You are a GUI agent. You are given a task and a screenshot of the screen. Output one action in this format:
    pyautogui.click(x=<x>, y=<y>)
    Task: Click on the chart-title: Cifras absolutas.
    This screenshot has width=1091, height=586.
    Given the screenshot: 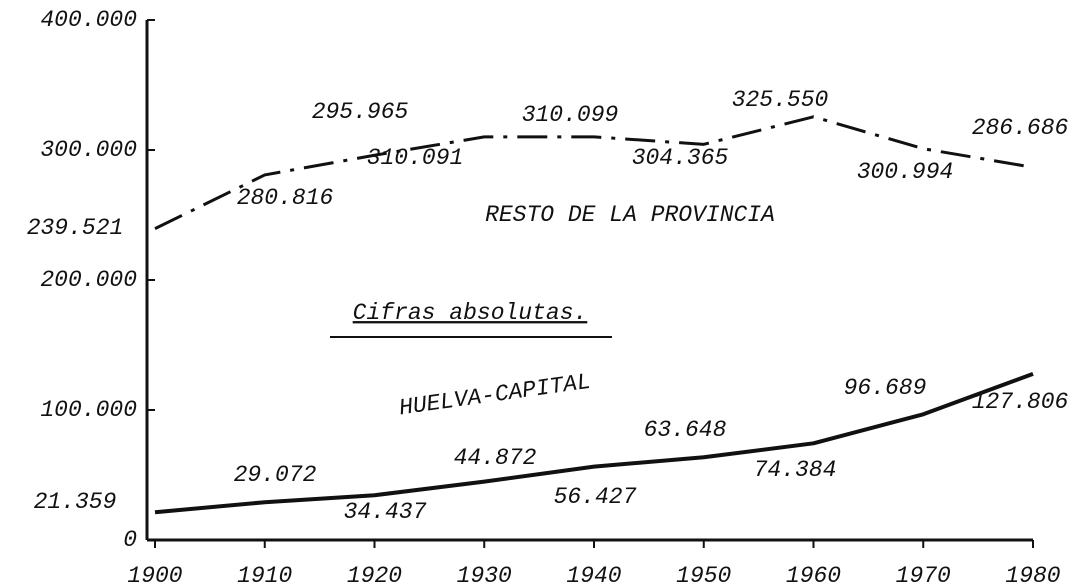 What is the action you would take?
    pyautogui.click(x=470, y=313)
    